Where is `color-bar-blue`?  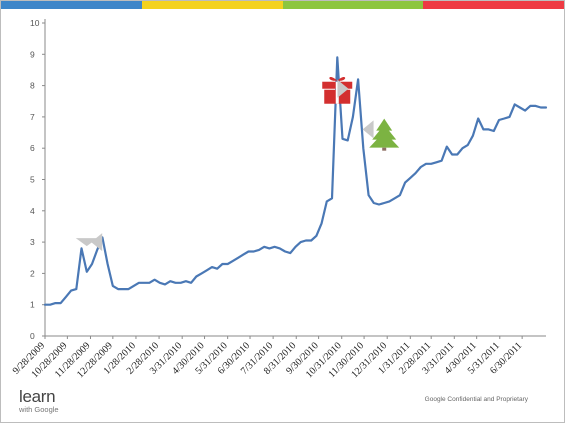
color-bar-blue is located at coordinates (71, 5).